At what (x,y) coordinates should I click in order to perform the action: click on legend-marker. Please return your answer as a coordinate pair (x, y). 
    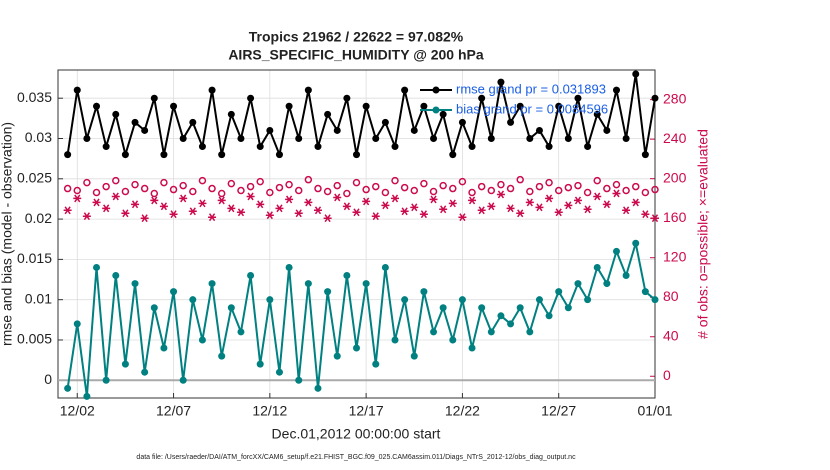
    Looking at the image, I should click on (436, 110).